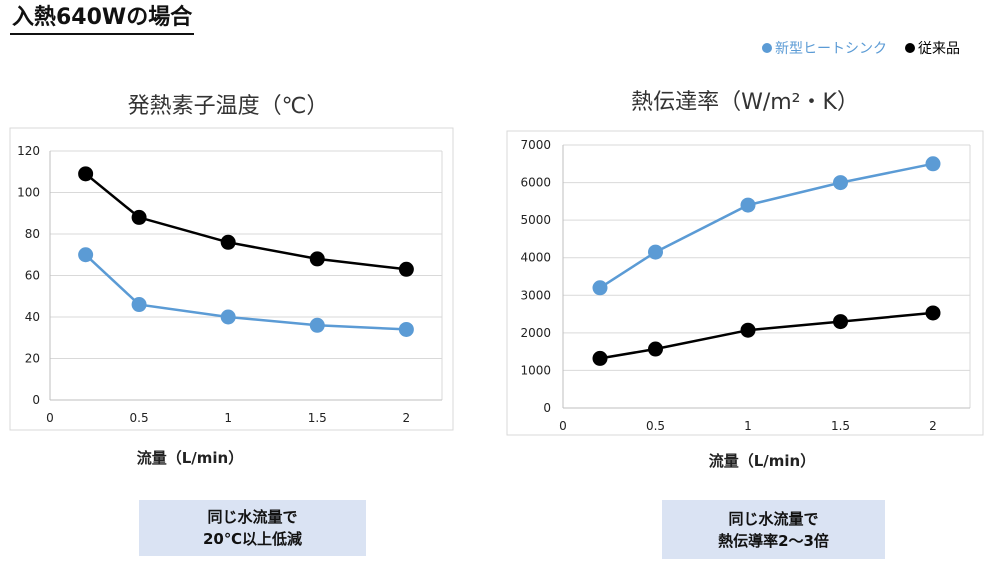  I want to click on page-heading: 入熱640Wの場合, so click(102, 19).